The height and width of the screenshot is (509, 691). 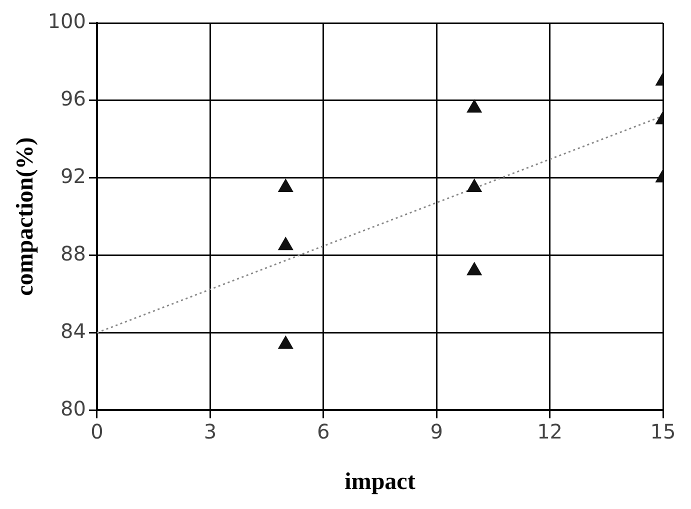 What do you see at coordinates (323, 431) in the screenshot?
I see `x-tick-label: 6` at bounding box center [323, 431].